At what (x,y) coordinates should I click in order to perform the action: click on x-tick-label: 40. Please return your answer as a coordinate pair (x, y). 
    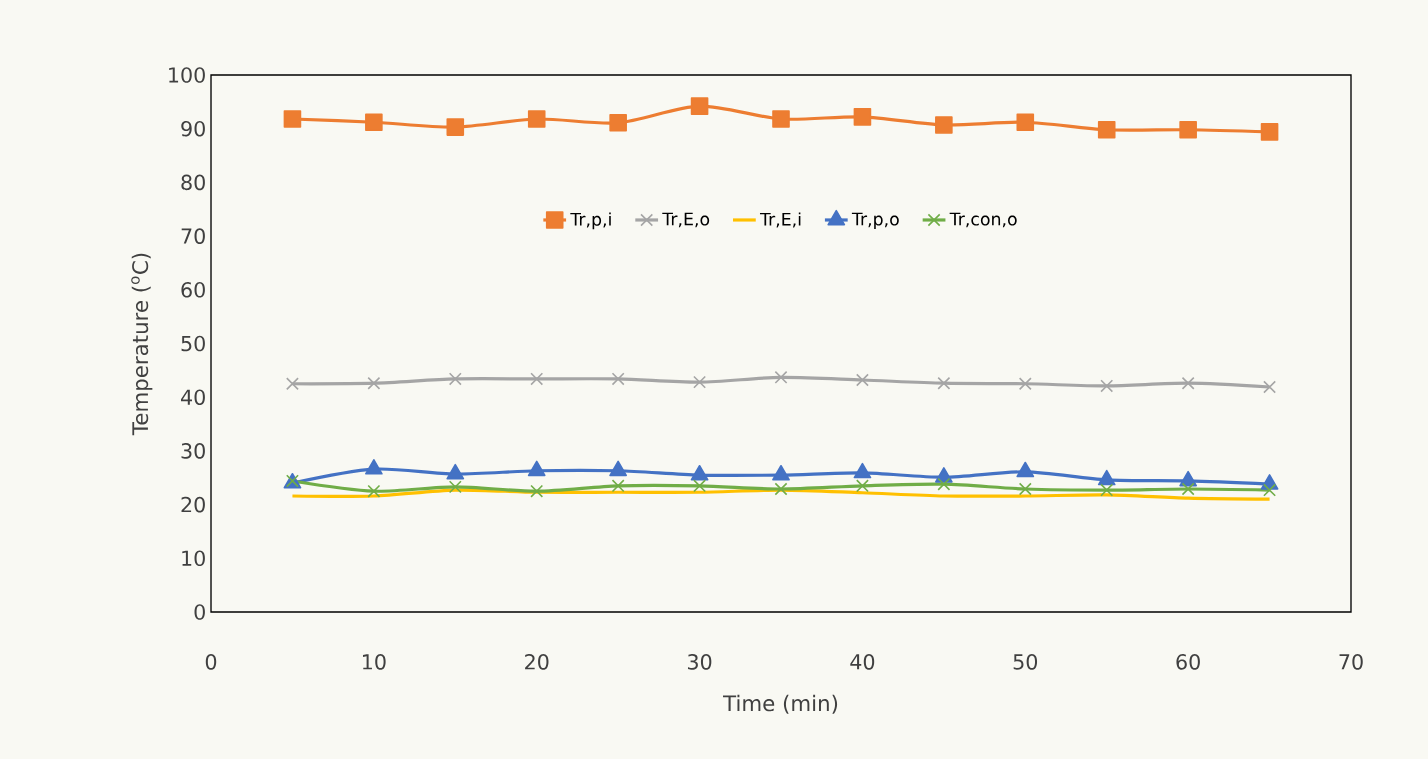
    Looking at the image, I should click on (862, 662).